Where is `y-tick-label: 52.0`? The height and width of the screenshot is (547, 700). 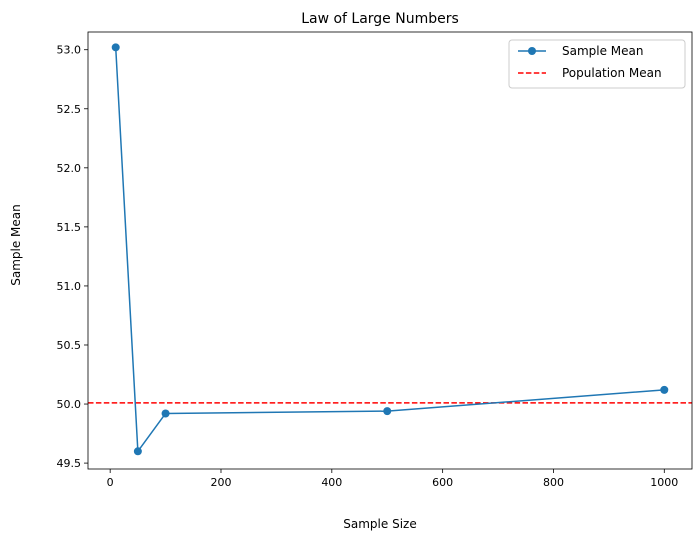
y-tick-label: 52.0 is located at coordinates (69, 168).